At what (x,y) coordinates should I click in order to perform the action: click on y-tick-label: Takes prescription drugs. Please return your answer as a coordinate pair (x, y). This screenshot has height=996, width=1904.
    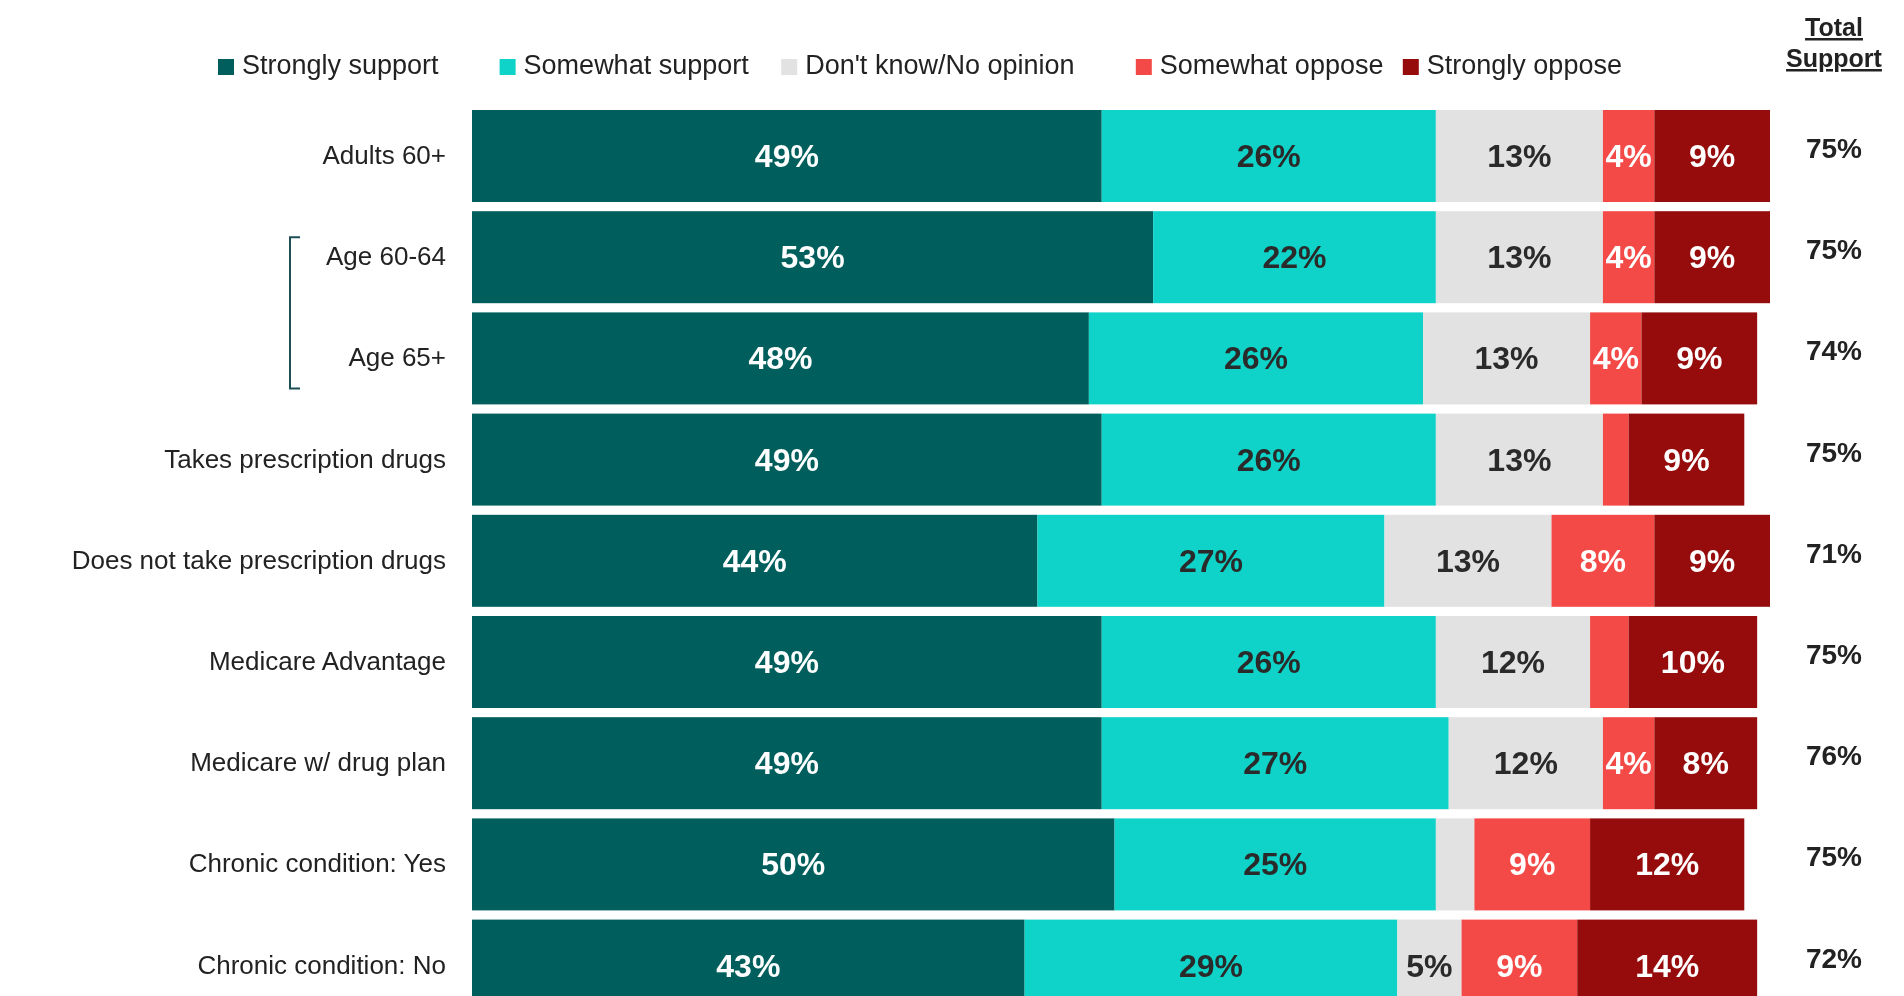
    Looking at the image, I should click on (305, 458).